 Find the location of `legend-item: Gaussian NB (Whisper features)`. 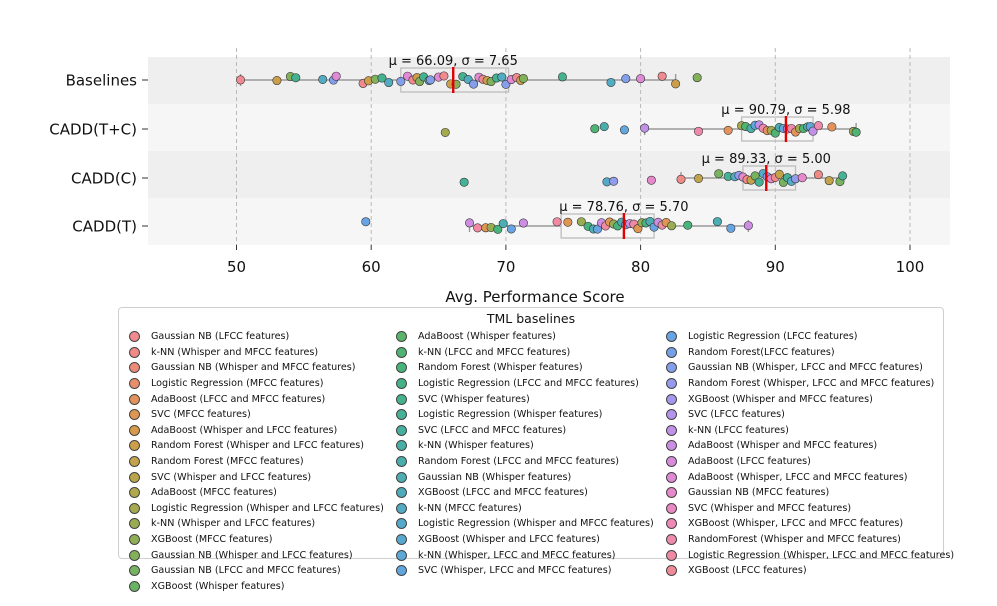

legend-item: Gaussian NB (Whisper features) is located at coordinates (520, 477).